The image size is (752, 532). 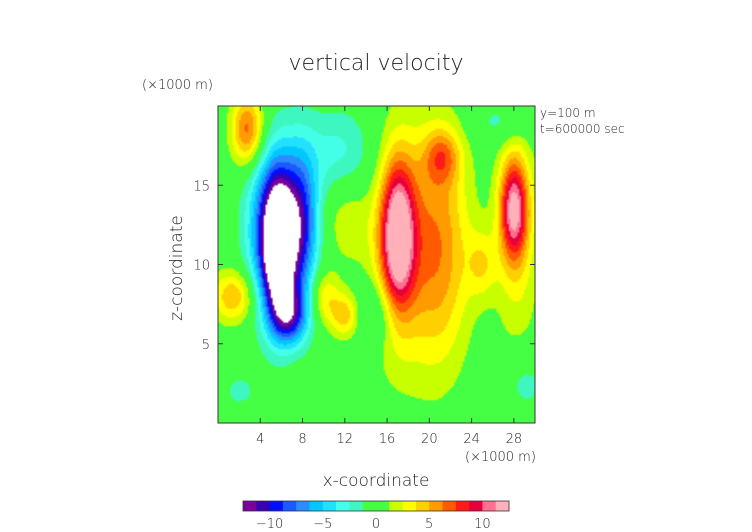 What do you see at coordinates (568, 113) in the screenshot?
I see `annotation-y-position: y=100 m` at bounding box center [568, 113].